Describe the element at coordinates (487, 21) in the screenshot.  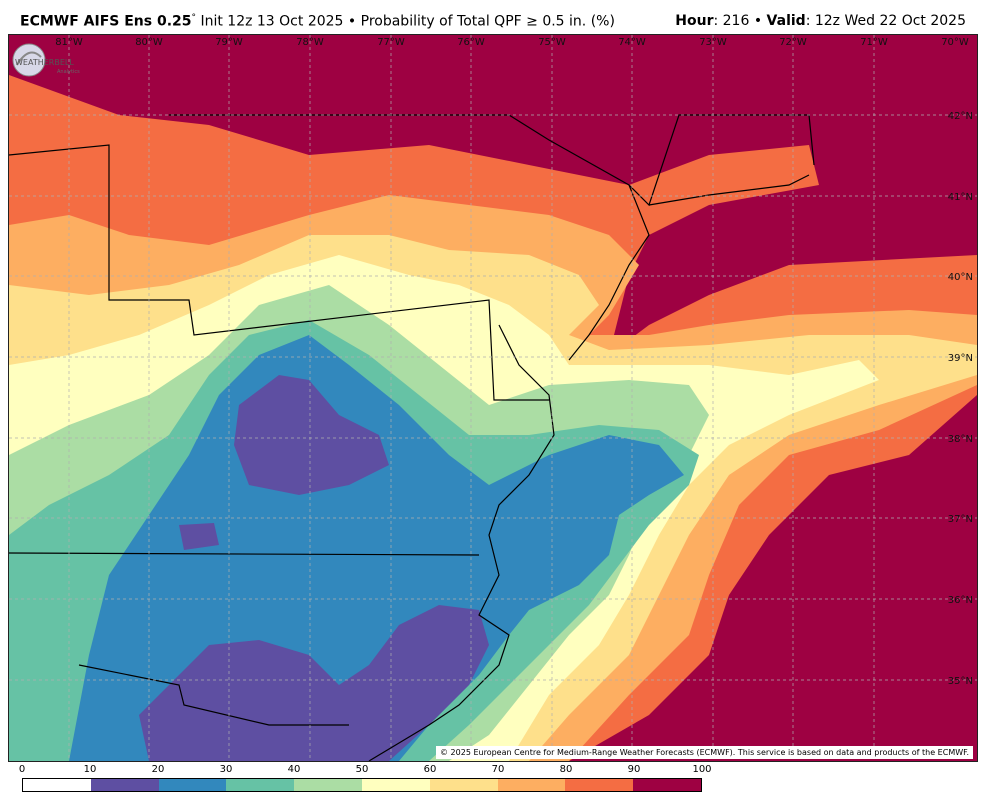
I see `field-name: Probability of Total QPF ≥ 0.5 in. (%)` at that location.